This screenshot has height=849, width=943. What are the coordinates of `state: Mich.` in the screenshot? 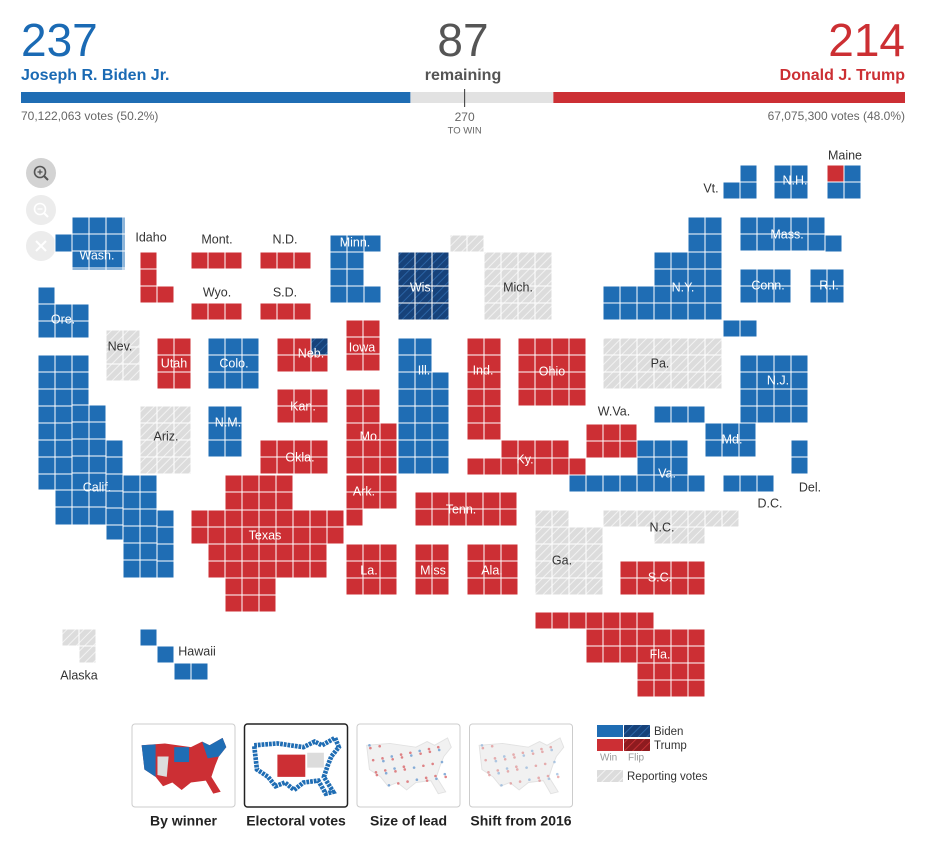 It's located at (501, 277).